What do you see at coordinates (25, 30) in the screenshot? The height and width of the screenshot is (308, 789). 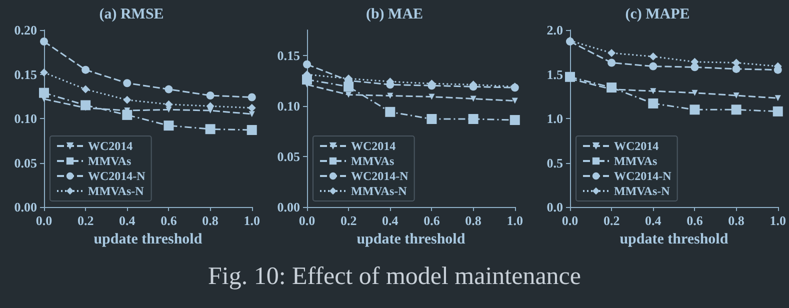 I see `y-tick-label: 0.20` at bounding box center [25, 30].